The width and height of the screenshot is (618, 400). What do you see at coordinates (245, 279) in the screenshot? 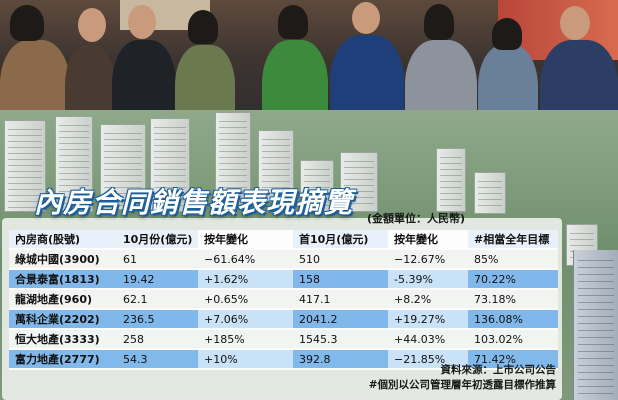
I see `cell-oct-yoy: +1.62%` at bounding box center [245, 279].